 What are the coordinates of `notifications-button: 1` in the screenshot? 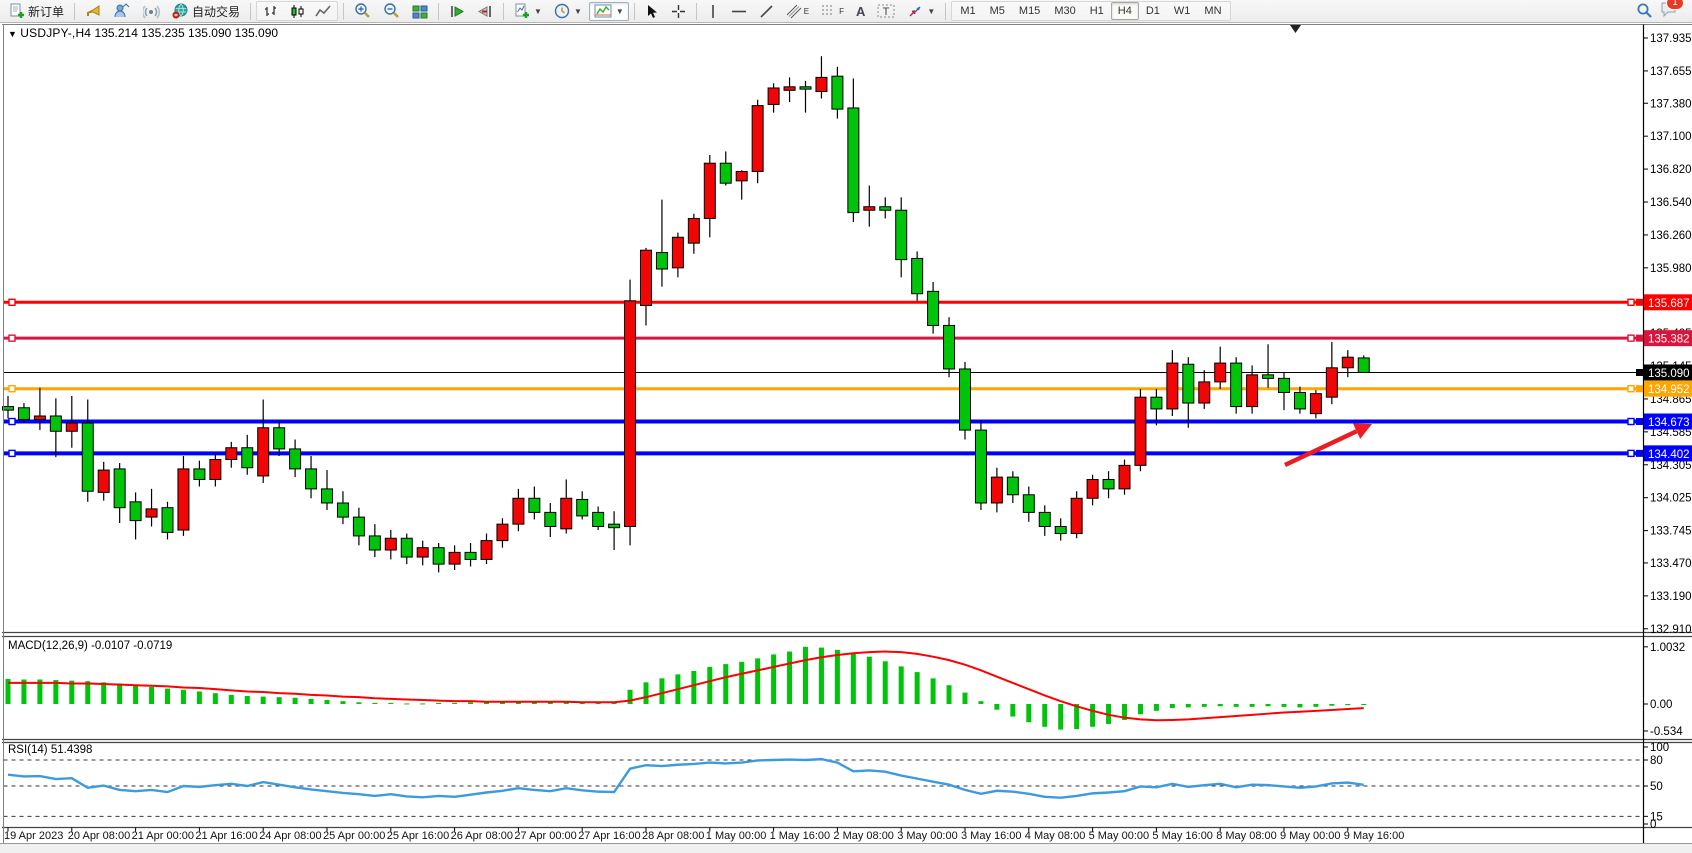 It's located at (1672, 11).